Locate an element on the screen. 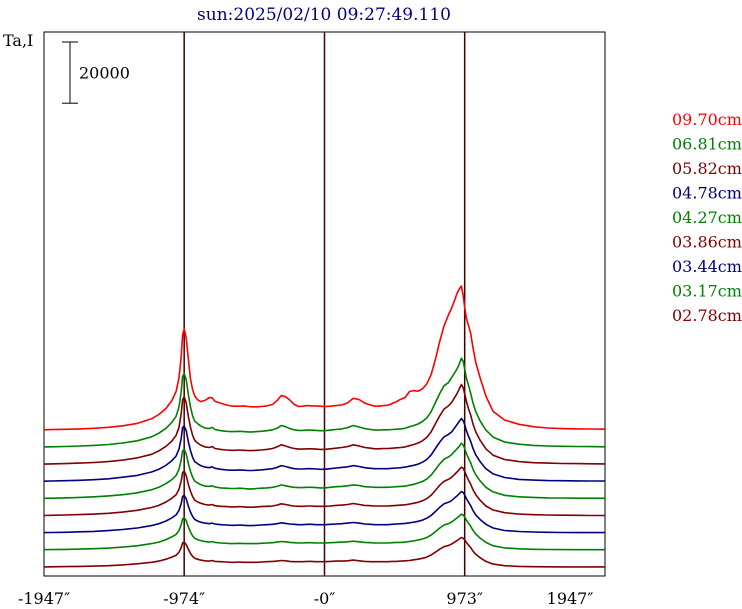 This screenshot has height=609, width=742. series-line-04.78cm is located at coordinates (324, 449).